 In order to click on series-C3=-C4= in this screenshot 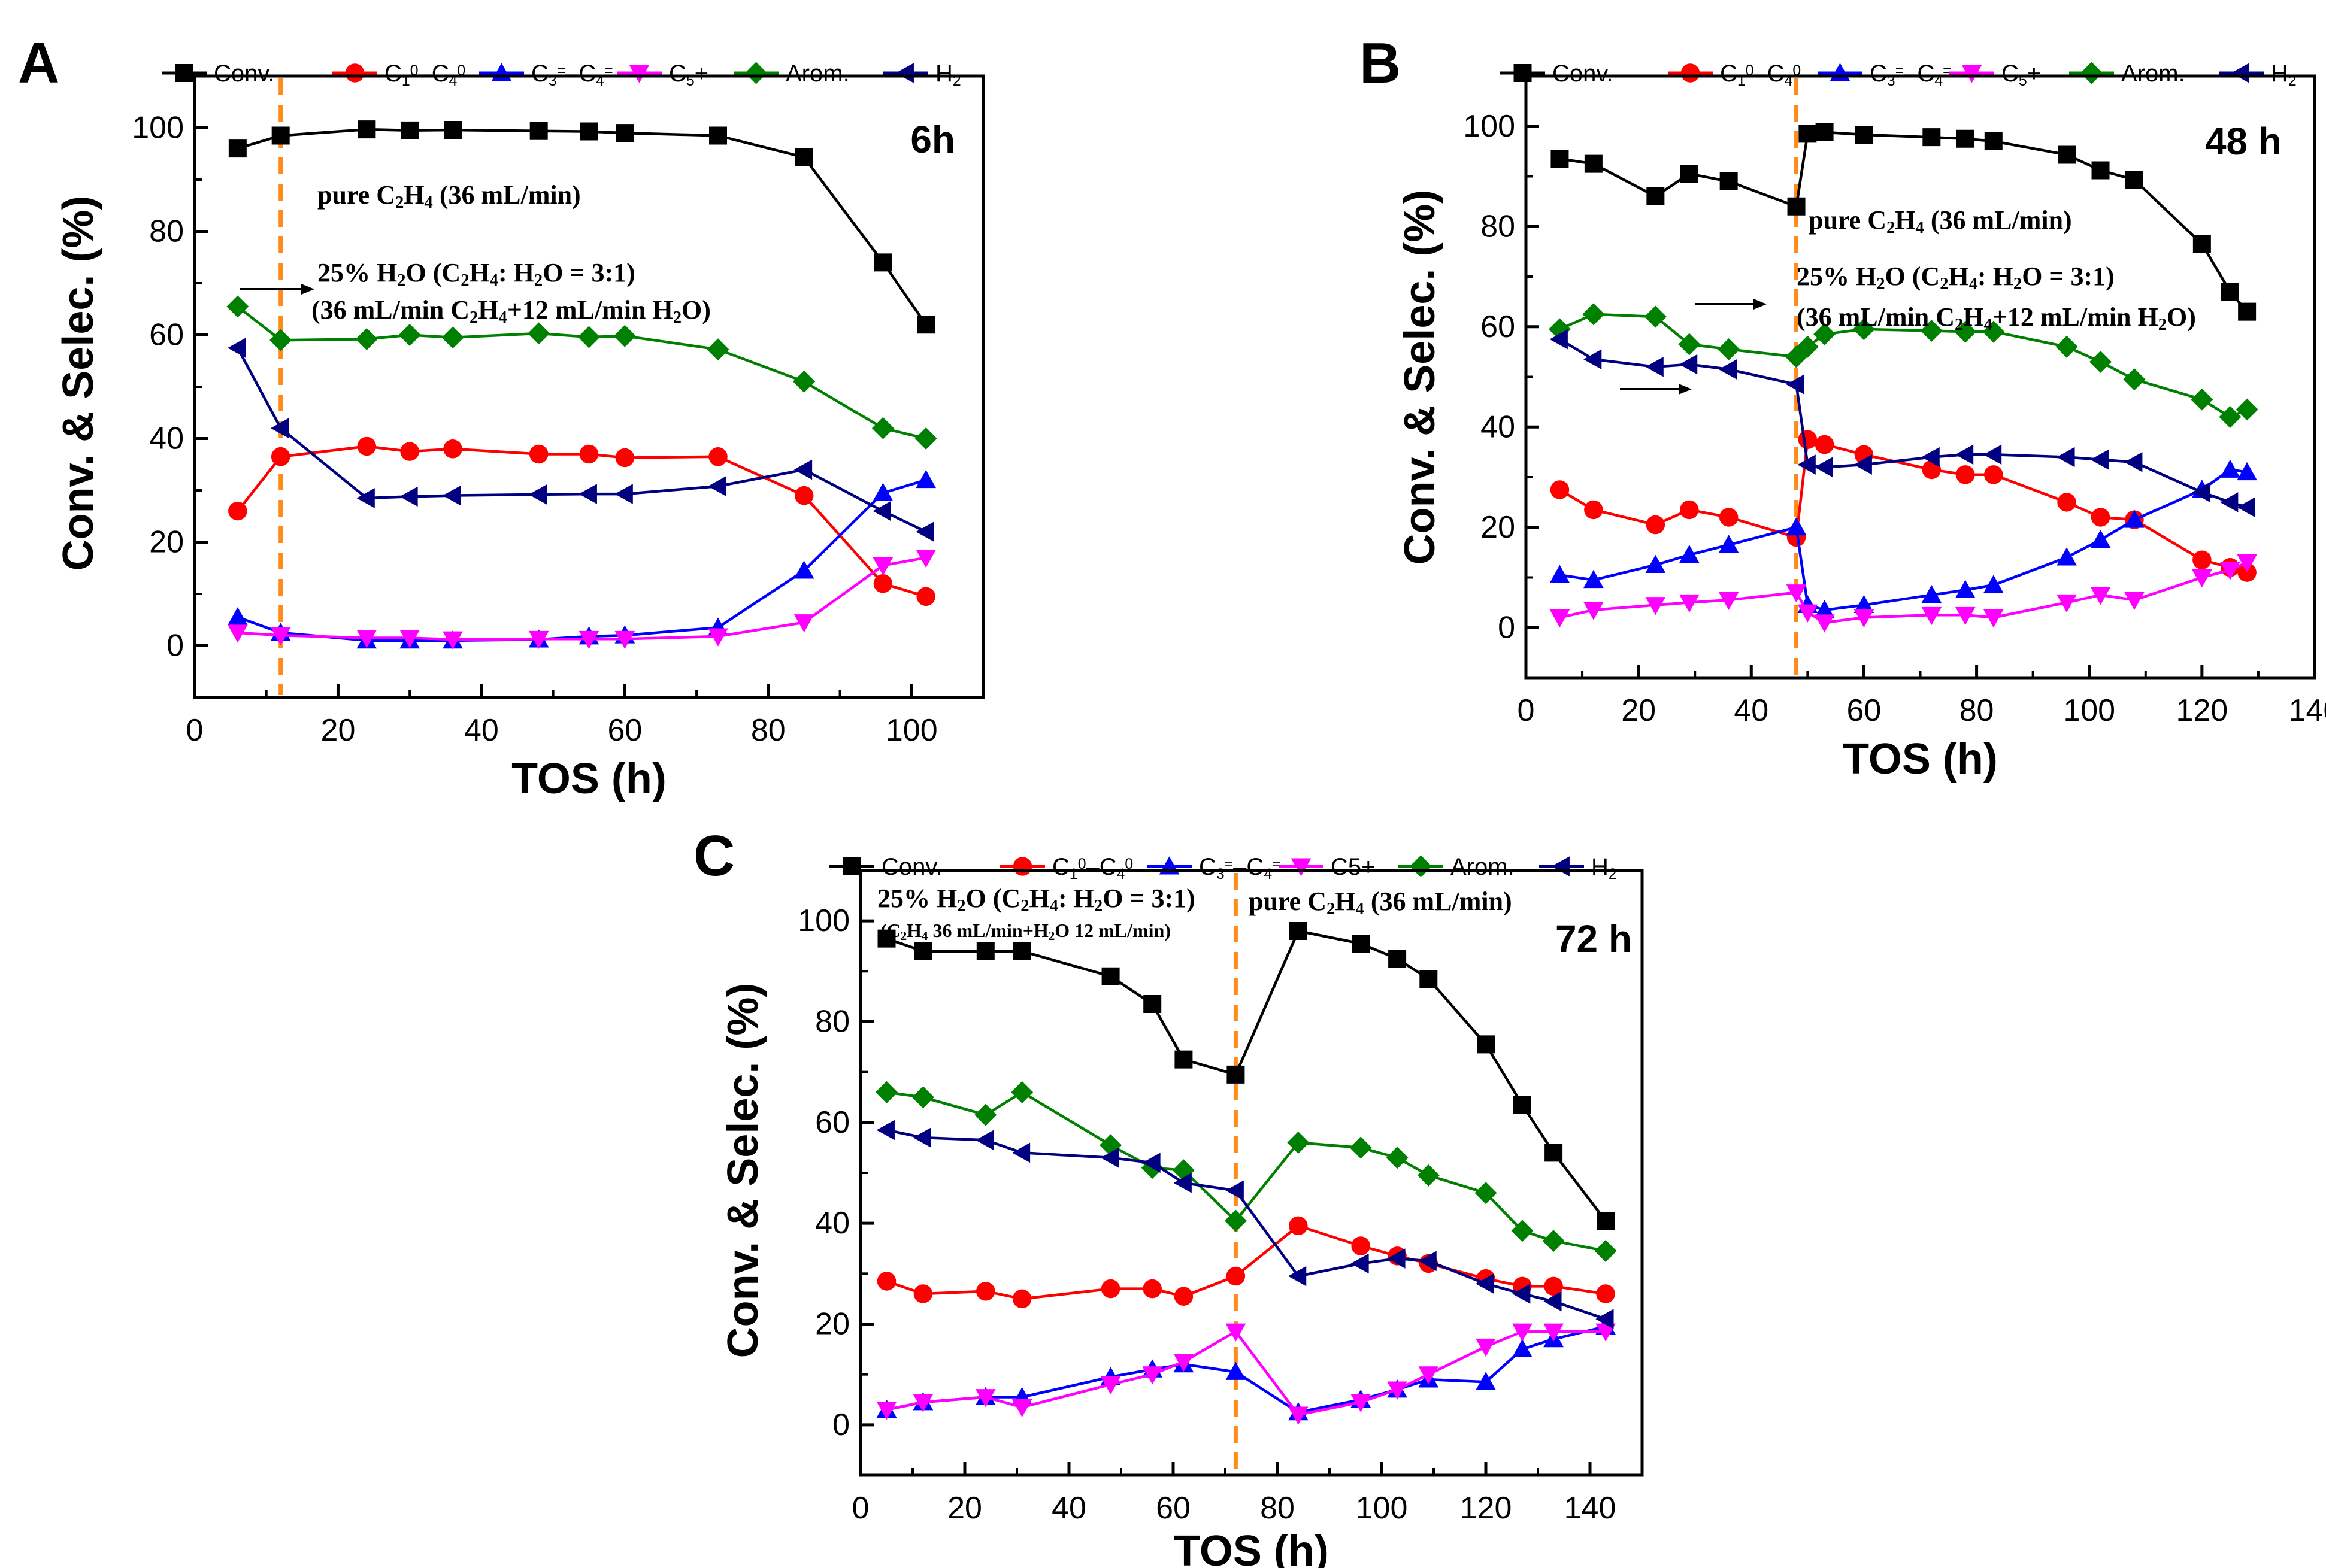, I will do `click(1246, 1368)`.